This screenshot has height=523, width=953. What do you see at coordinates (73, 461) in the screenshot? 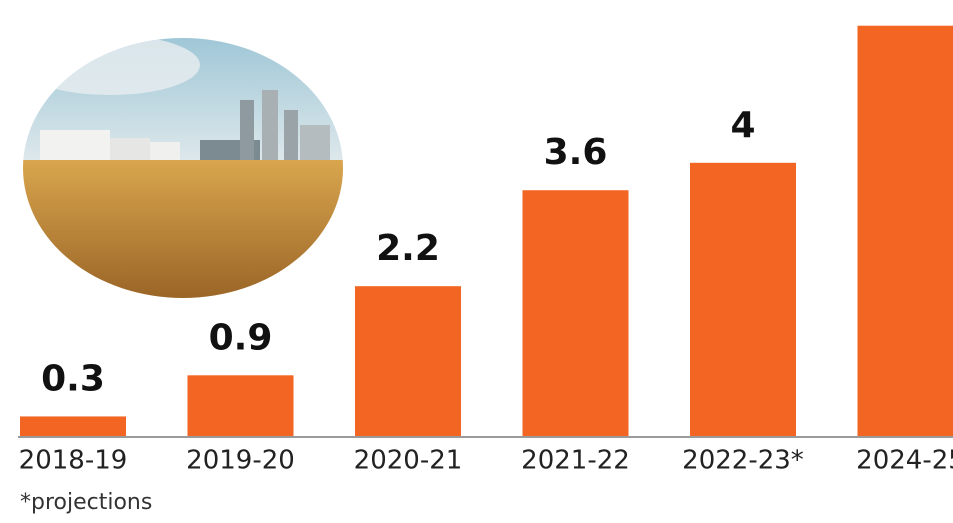
I see `x-tick-label: 2018-19` at bounding box center [73, 461].